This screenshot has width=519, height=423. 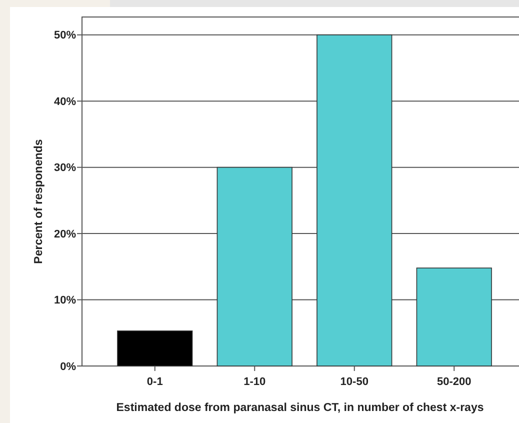 What do you see at coordinates (65, 36) in the screenshot?
I see `y-tick-label: 50%` at bounding box center [65, 36].